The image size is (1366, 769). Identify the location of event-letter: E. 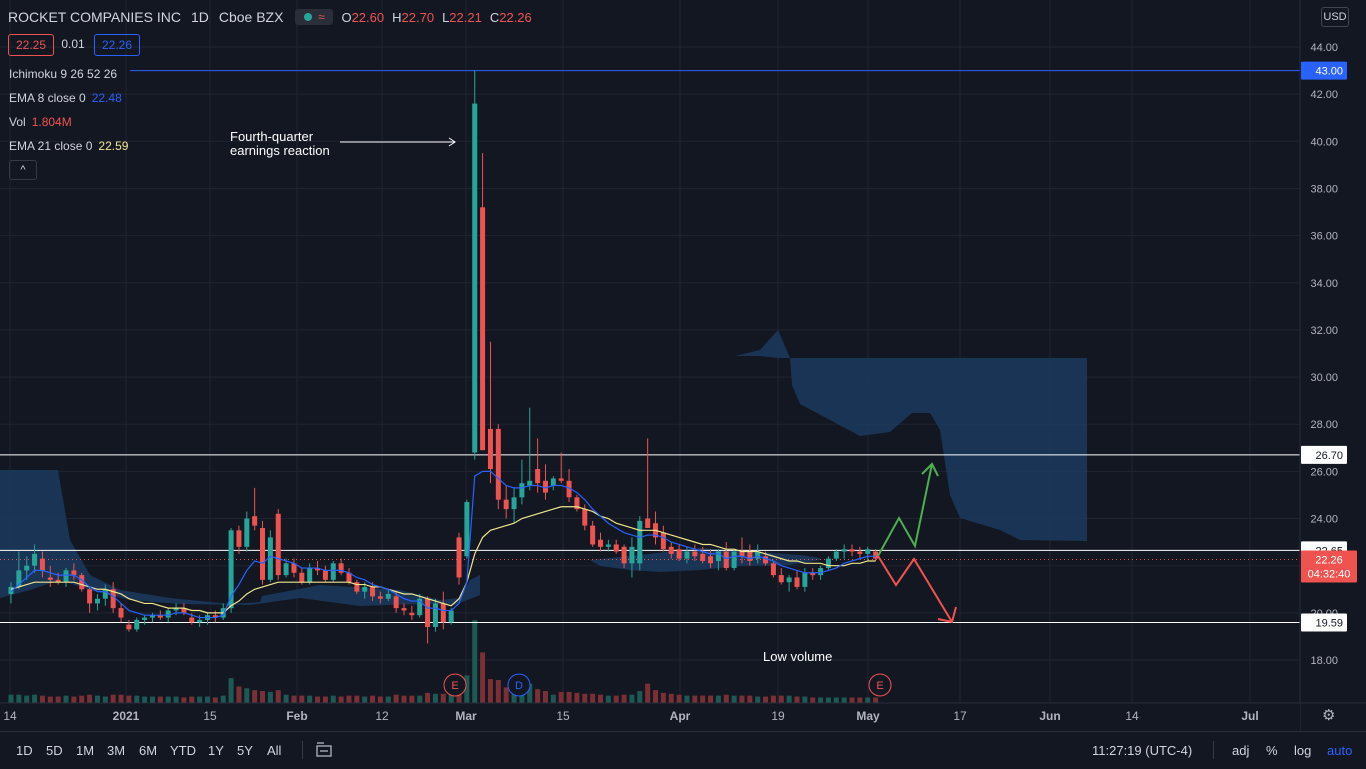
(879, 686).